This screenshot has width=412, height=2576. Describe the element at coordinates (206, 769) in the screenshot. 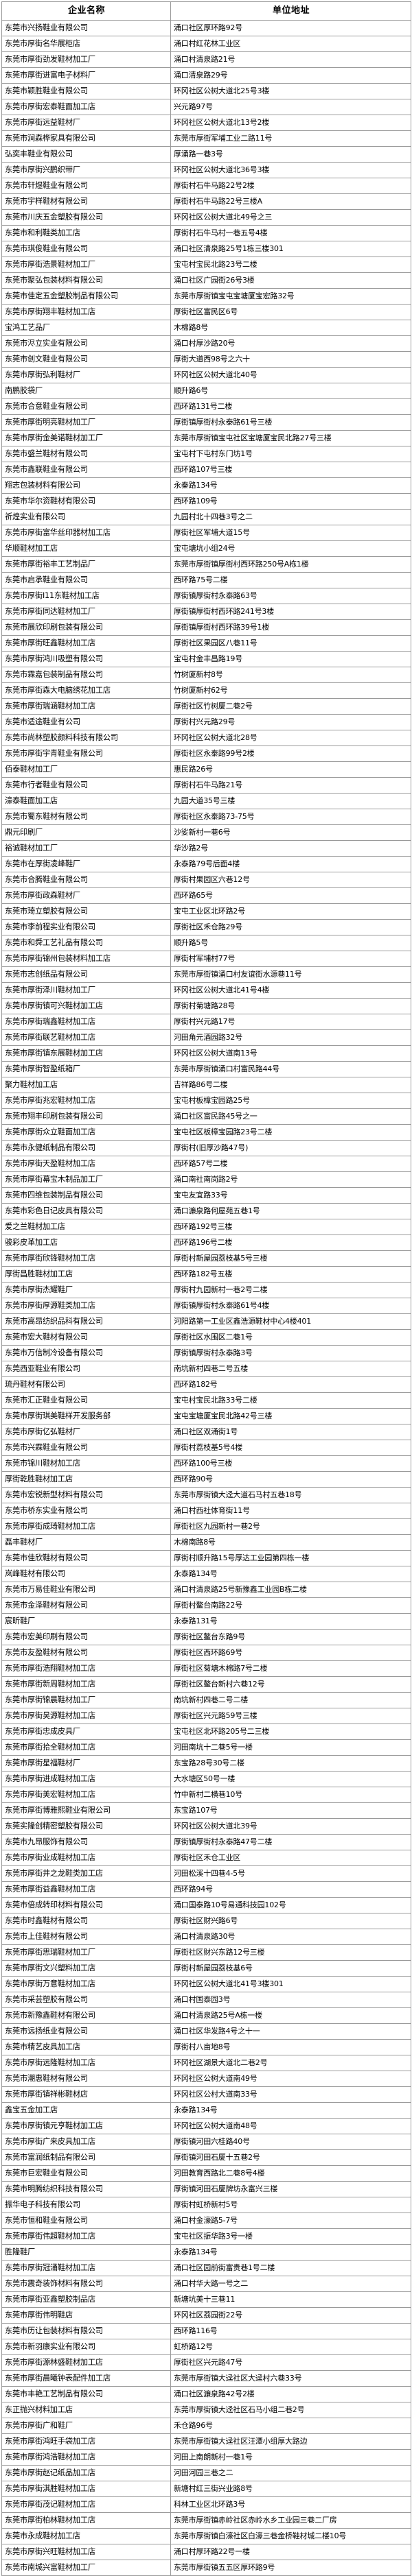

I see `table-row: 佰泰鞋材加工厂 惠民路26号` at that location.